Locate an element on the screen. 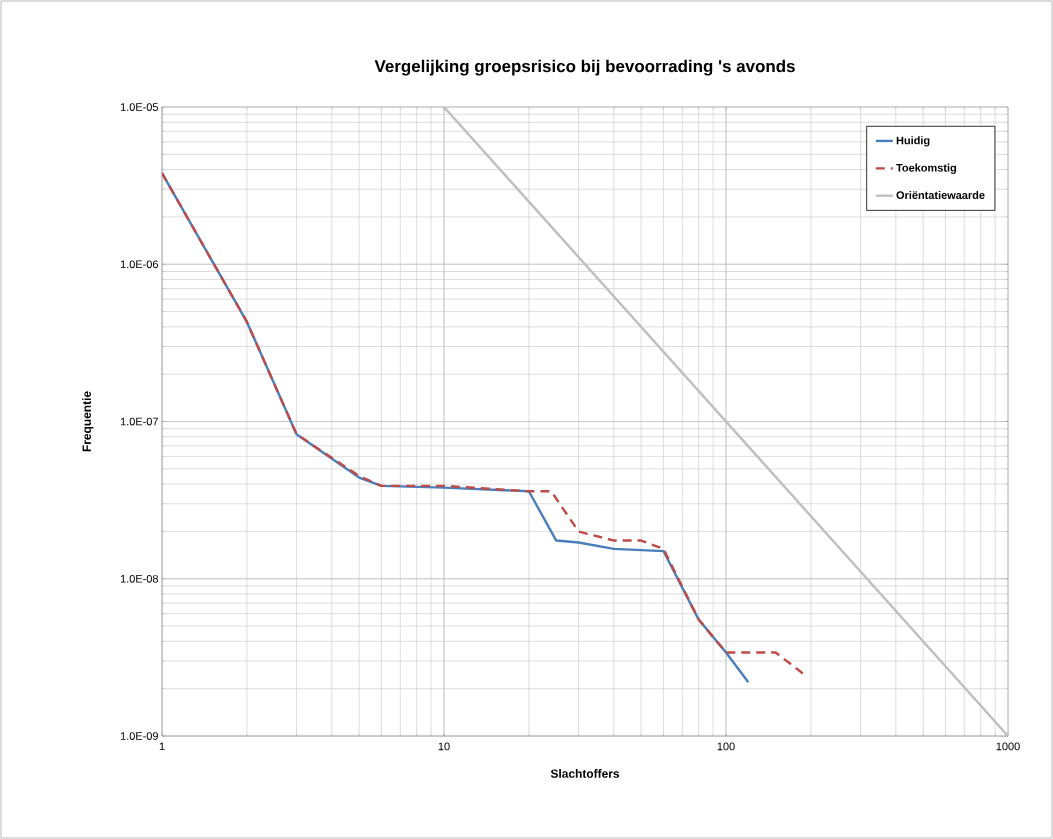 This screenshot has width=1053, height=839. y-tick-label: 1.0E-09 is located at coordinates (139, 736).